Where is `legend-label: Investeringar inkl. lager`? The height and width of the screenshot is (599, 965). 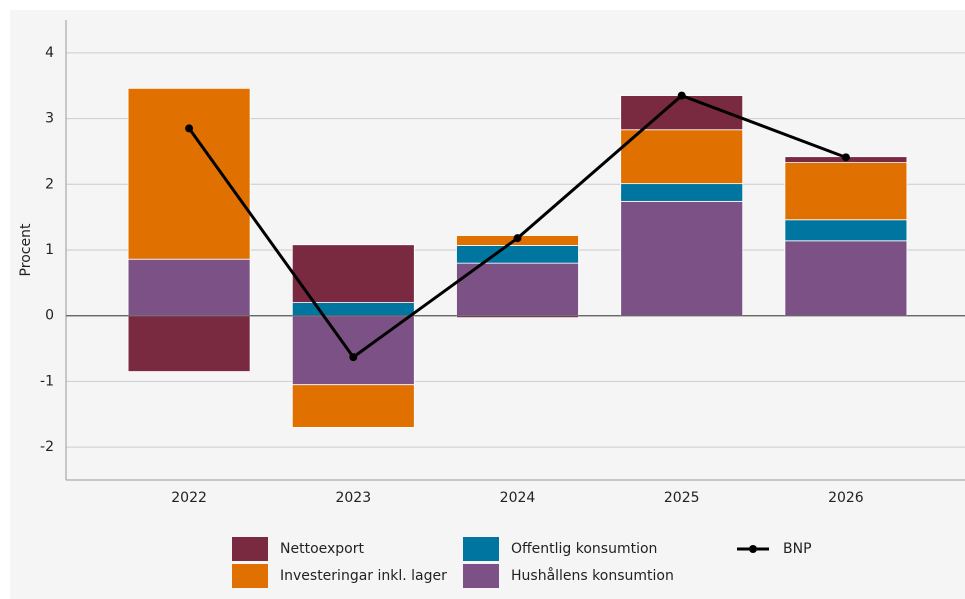
legend-label: Investeringar inkl. lager is located at coordinates (363, 576).